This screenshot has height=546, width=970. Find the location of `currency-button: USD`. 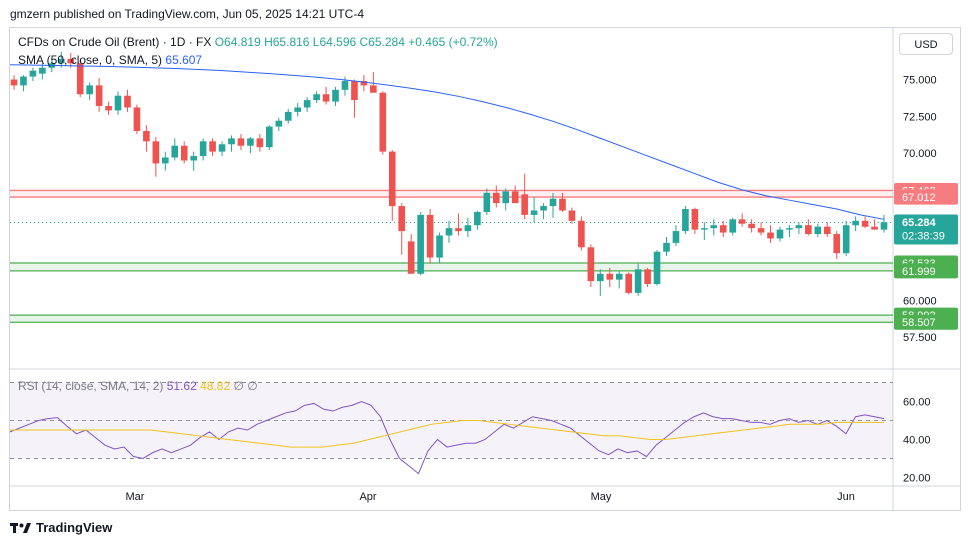

currency-button: USD is located at coordinates (926, 44).